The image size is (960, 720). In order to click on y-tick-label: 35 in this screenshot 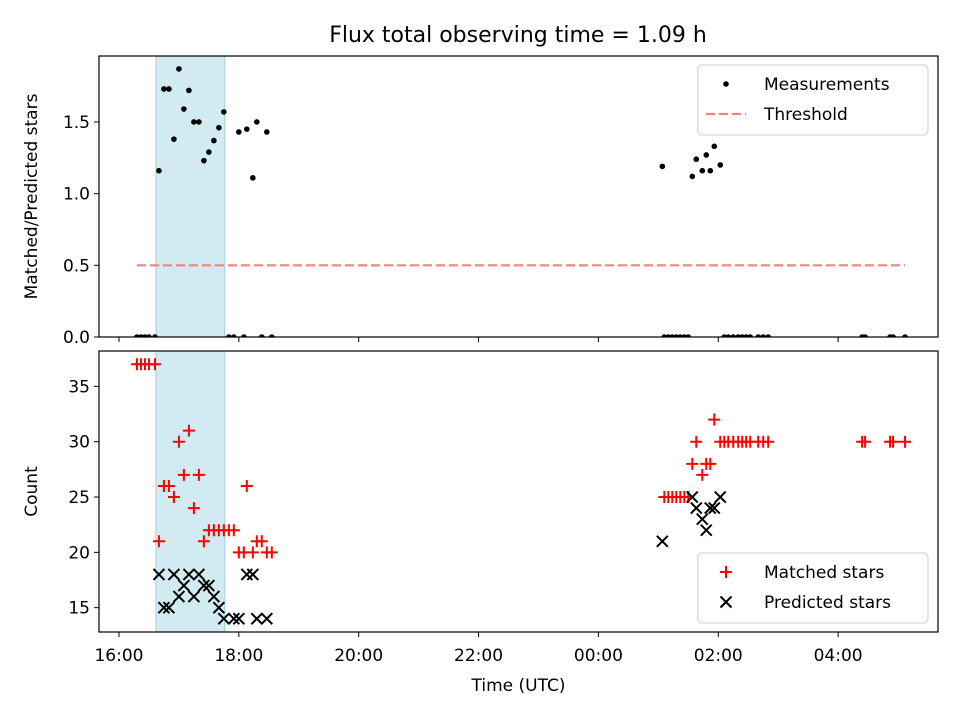, I will do `click(79, 387)`.